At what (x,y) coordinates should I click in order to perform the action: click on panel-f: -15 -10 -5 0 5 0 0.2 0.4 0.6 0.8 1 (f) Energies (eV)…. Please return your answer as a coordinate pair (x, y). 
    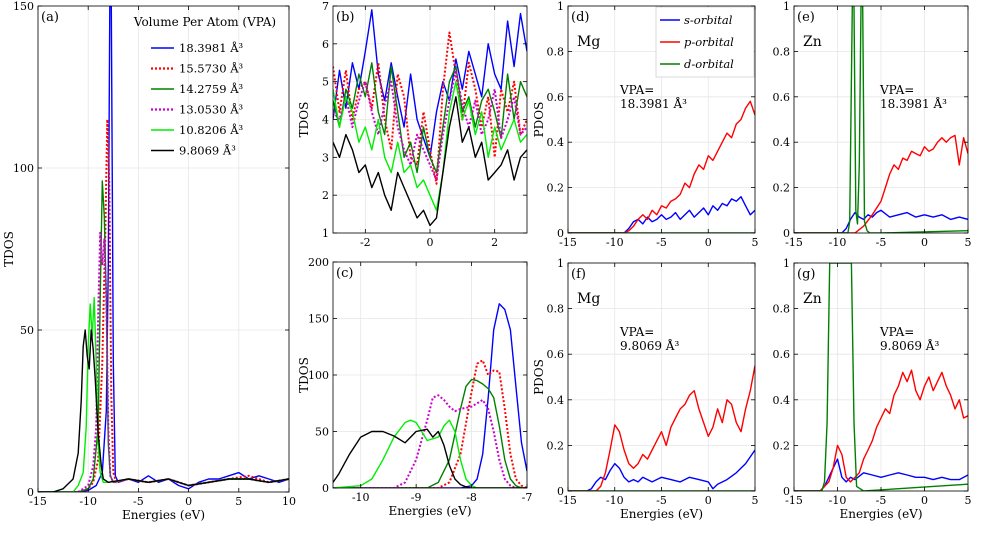
    Looking at the image, I should click on (645, 389).